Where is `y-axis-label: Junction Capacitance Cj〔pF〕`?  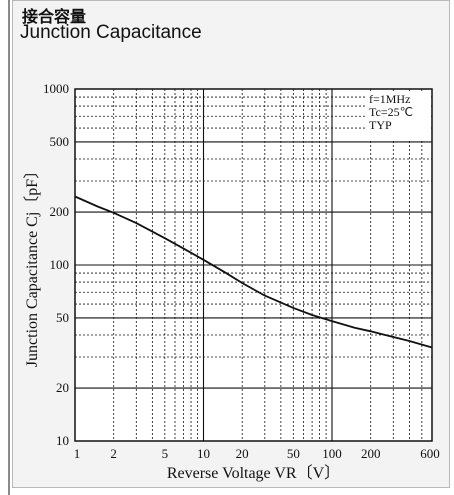
y-axis-label: Junction Capacitance Cj〔pF〕 is located at coordinates (32, 265).